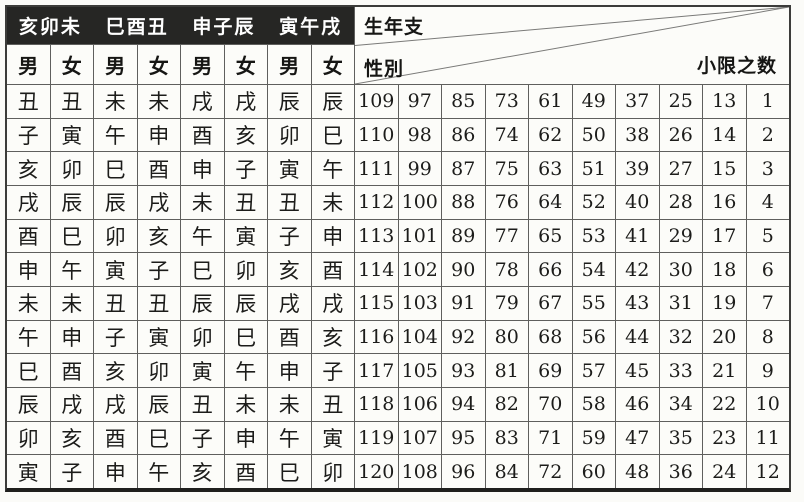 The width and height of the screenshot is (804, 502). I want to click on number-cell: 109, so click(376, 101).